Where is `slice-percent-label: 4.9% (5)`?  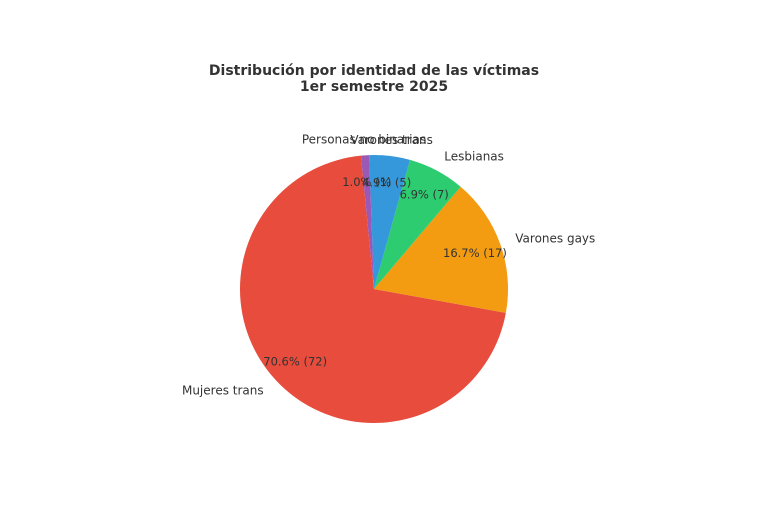 slice-percent-label: 4.9% (5) is located at coordinates (386, 183).